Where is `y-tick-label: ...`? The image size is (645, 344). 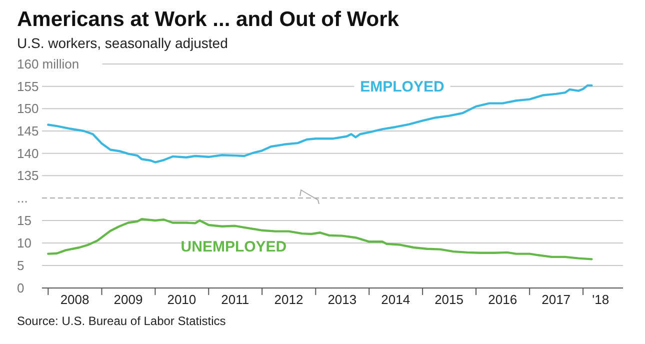
y-tick-label: ... is located at coordinates (22, 198).